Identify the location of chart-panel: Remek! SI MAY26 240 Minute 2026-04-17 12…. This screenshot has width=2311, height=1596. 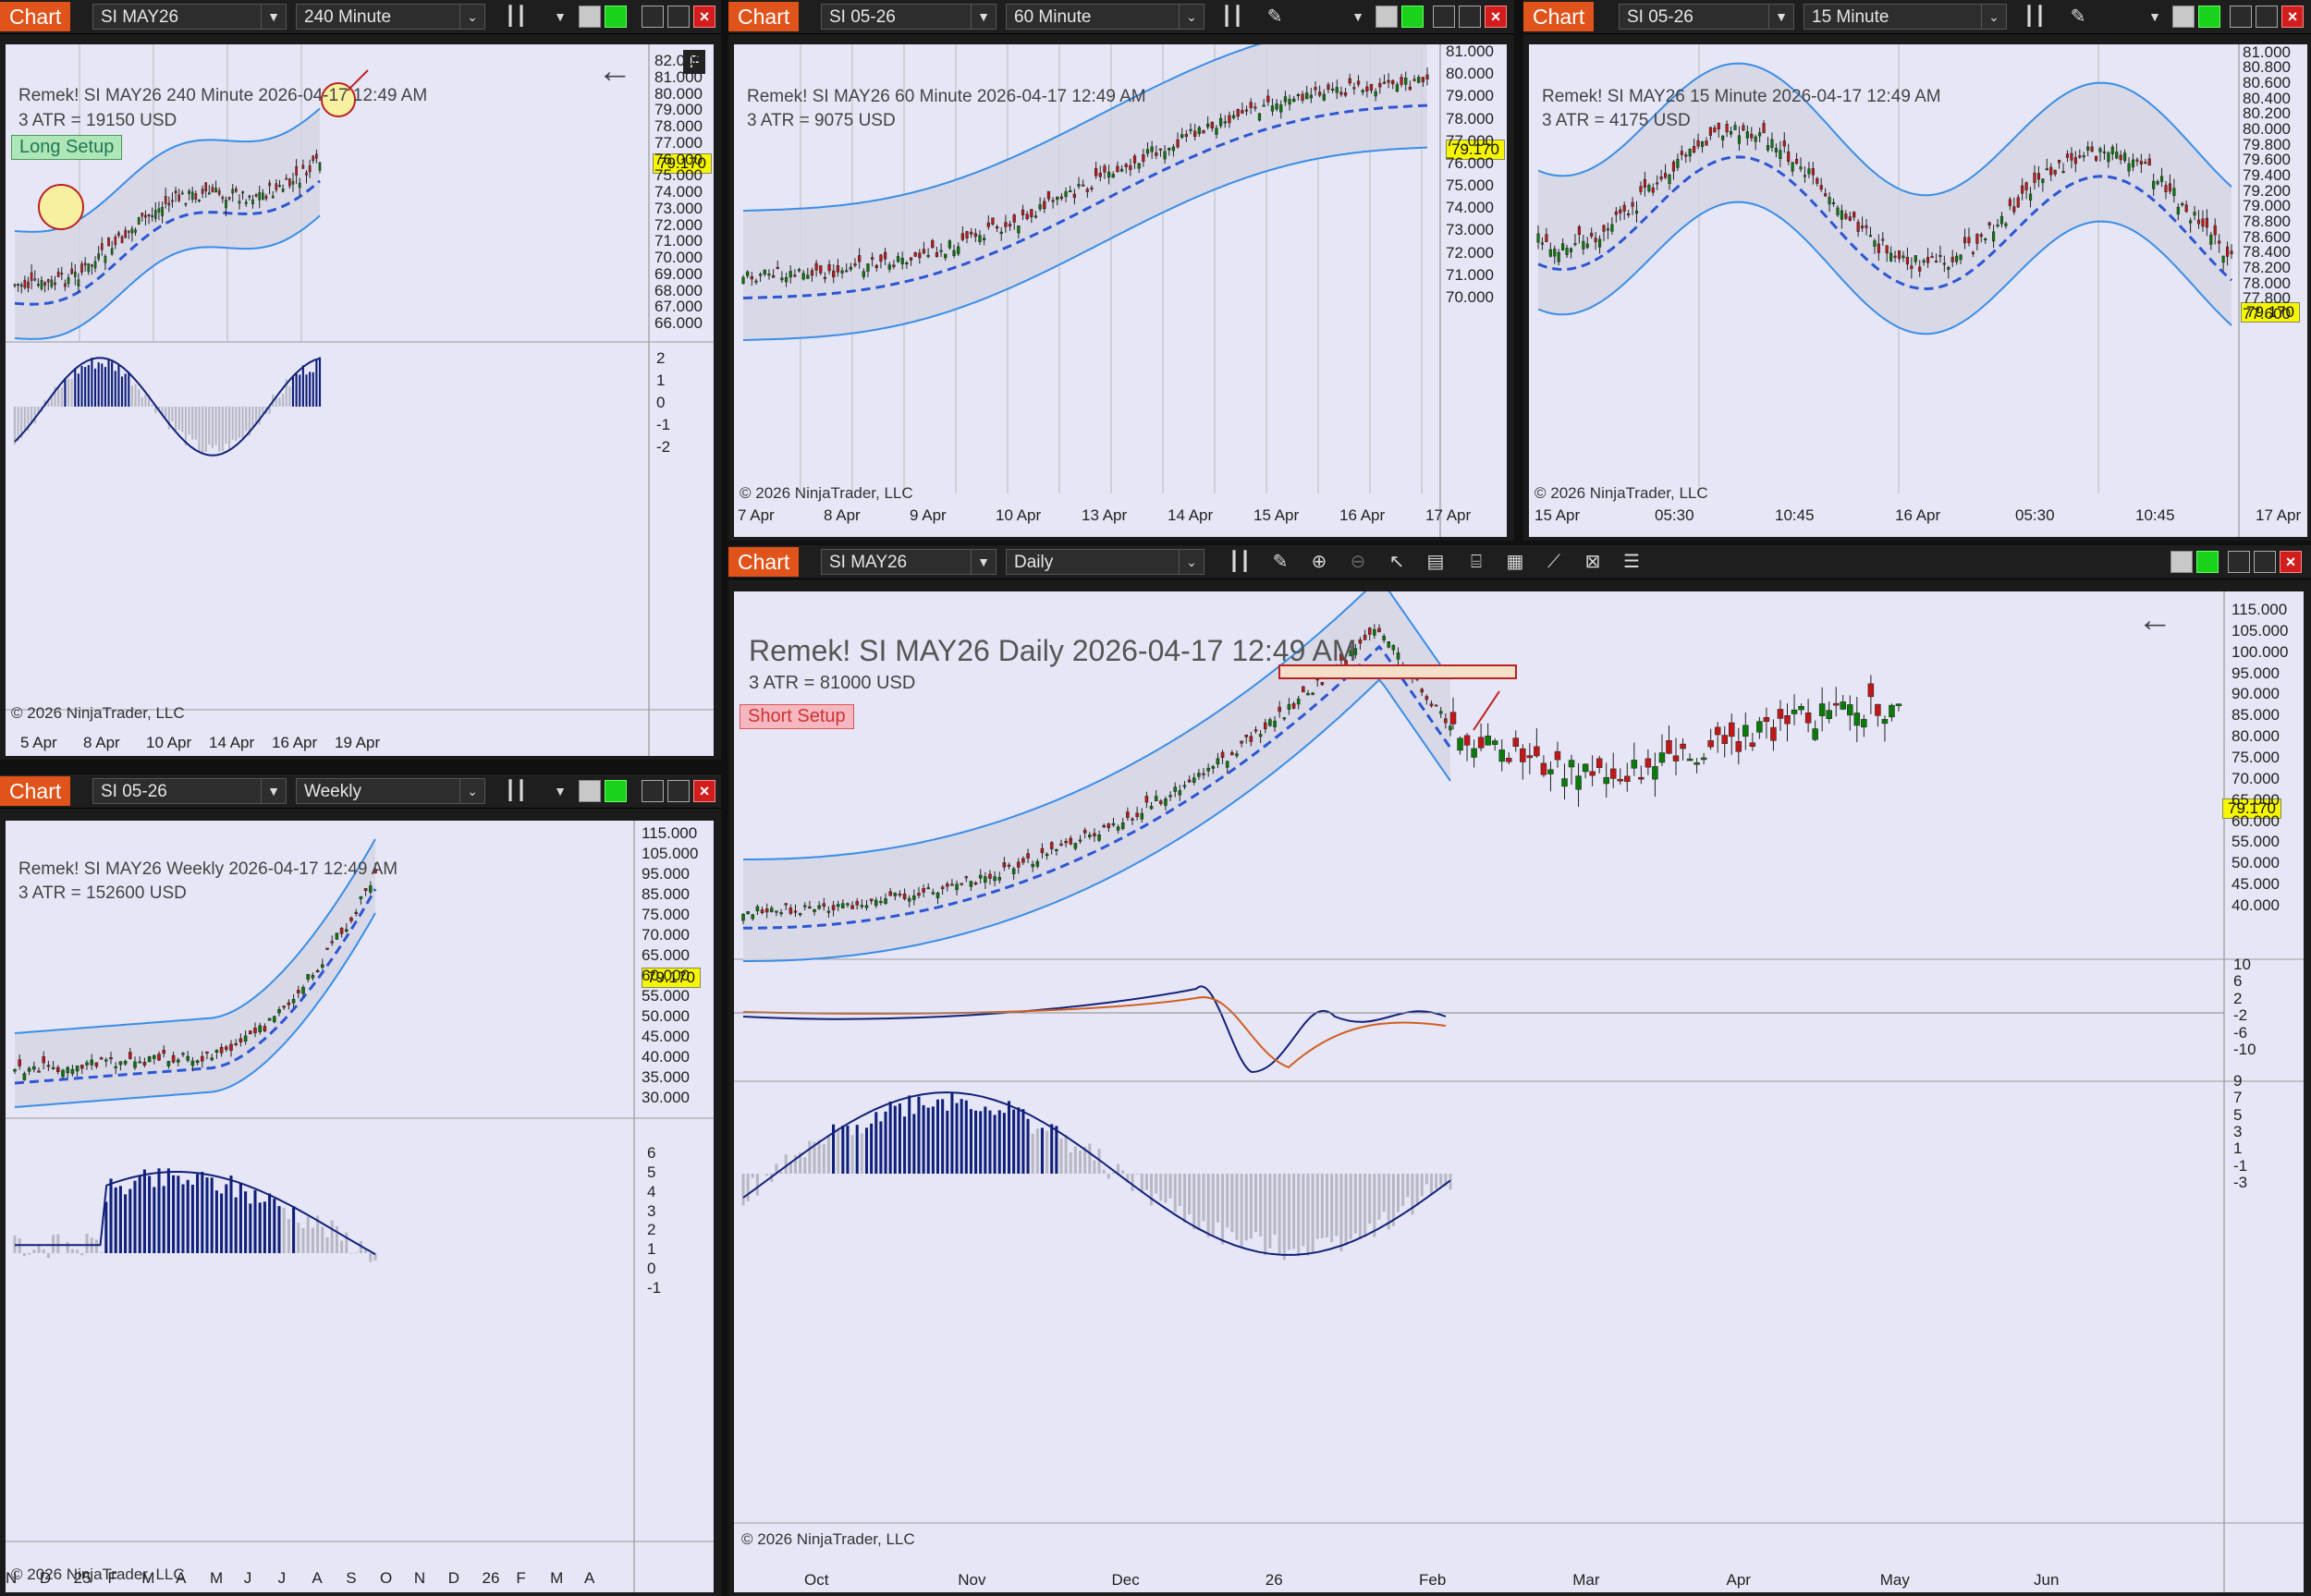
(360, 400).